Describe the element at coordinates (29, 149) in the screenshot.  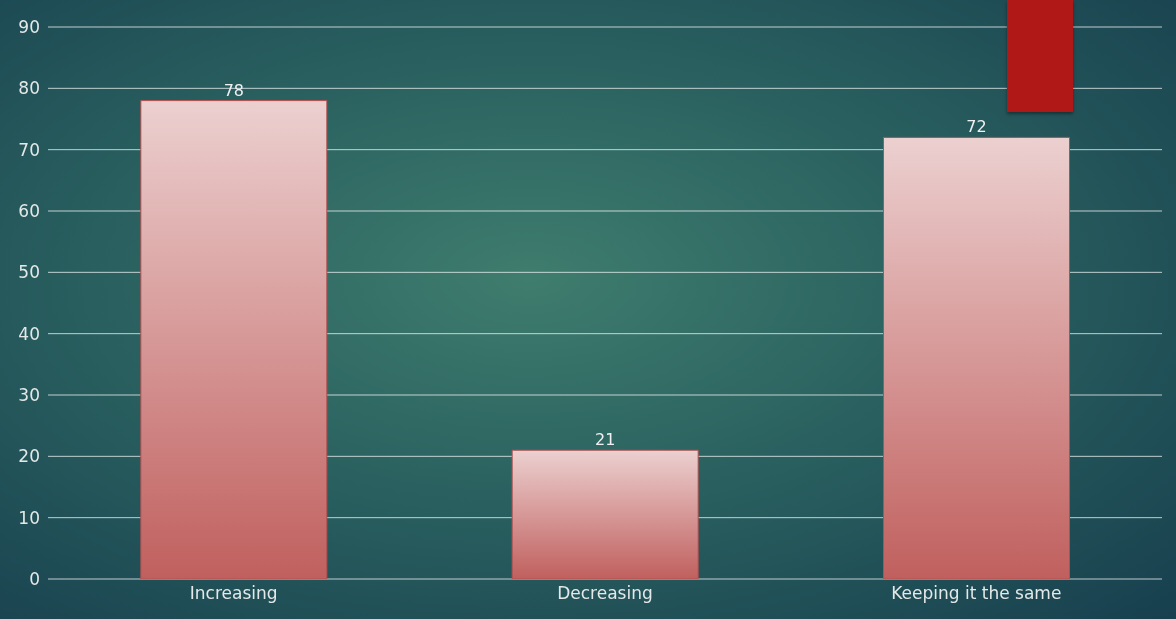
I see `y-tick-label: 70` at that location.